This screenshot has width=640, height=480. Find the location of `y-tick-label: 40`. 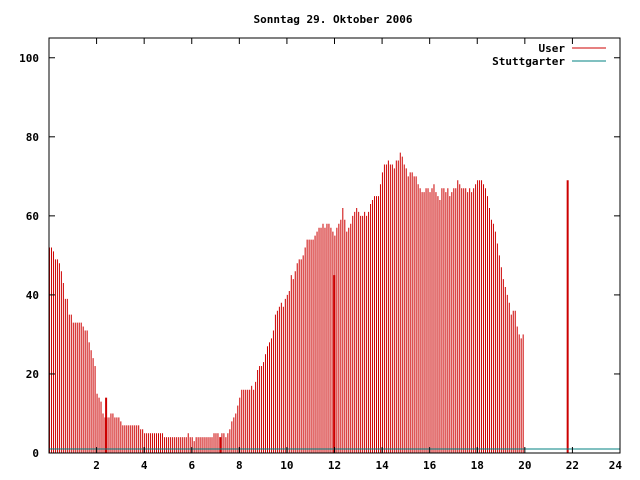

y-tick-label: 40 is located at coordinates (32, 295).